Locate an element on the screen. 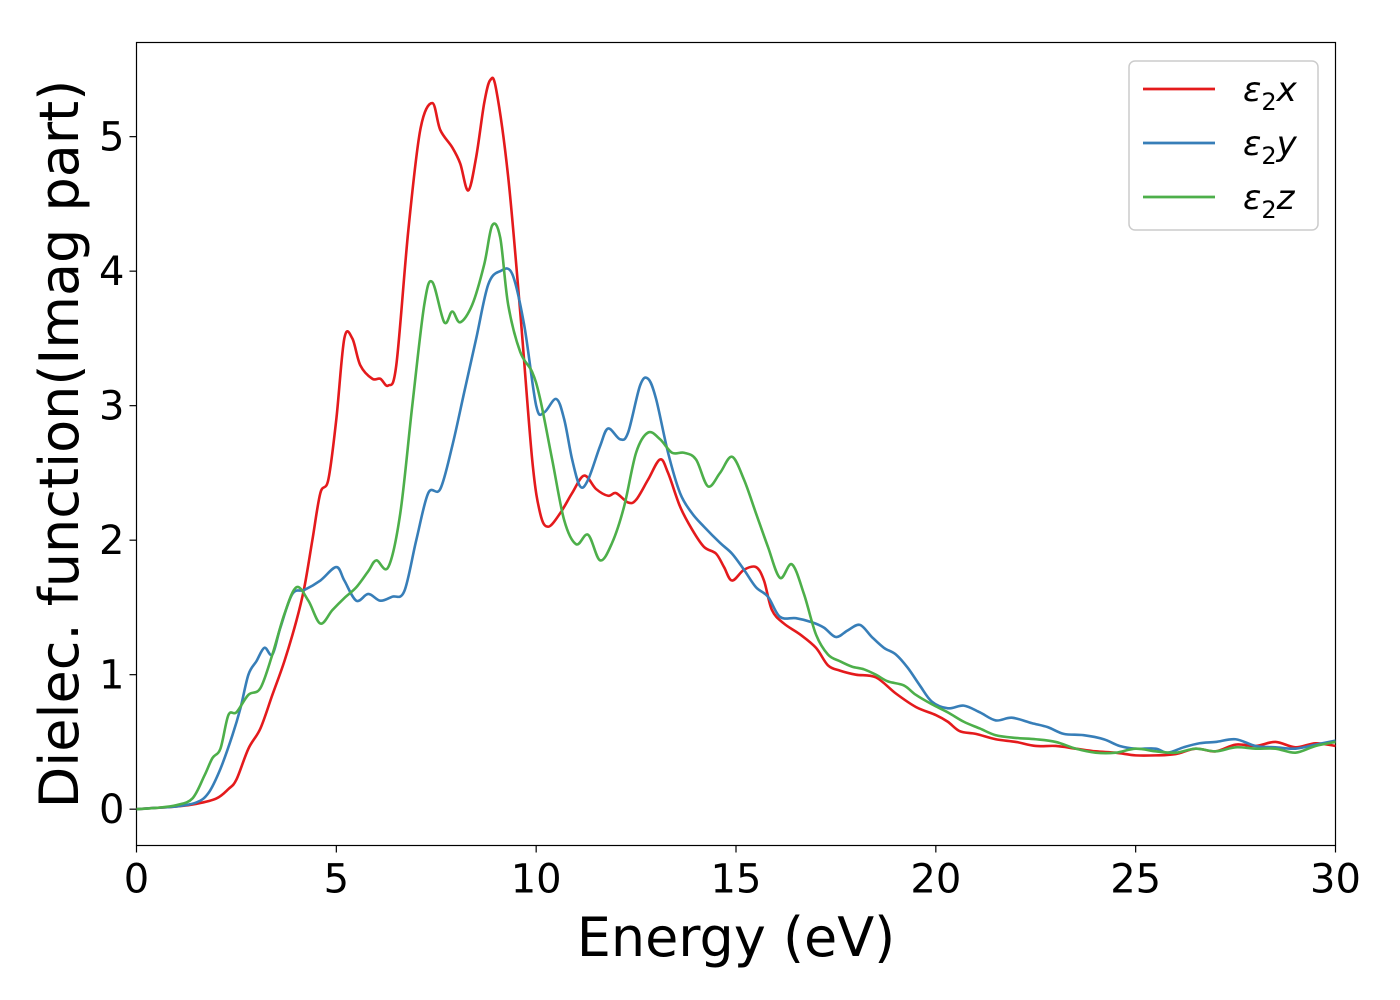 The image size is (1400, 1000). x-tick-label: 10 is located at coordinates (536, 880).